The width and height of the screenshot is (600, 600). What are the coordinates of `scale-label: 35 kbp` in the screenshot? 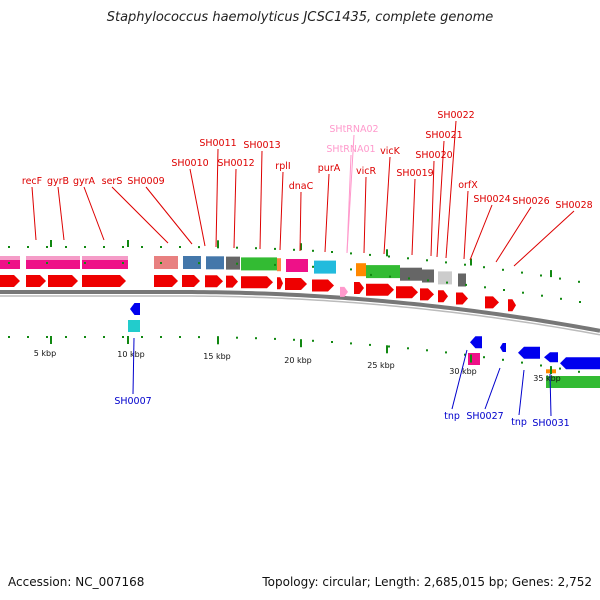 It's located at (547, 378).